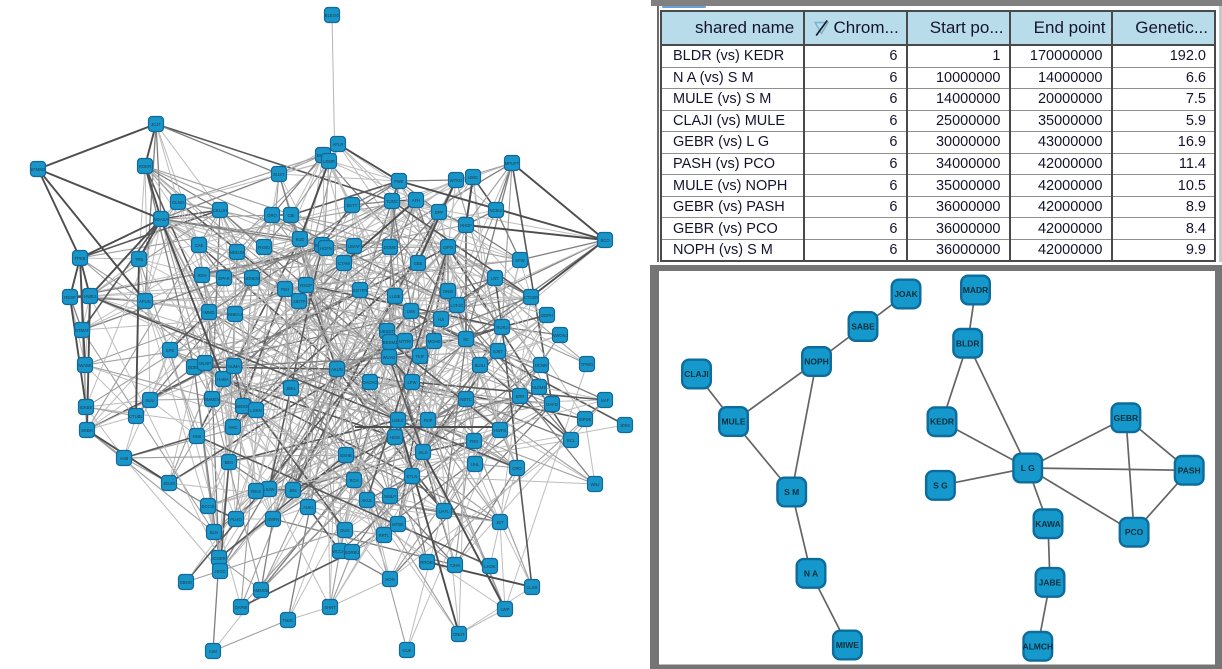  Describe the element at coordinates (473, 177) in the screenshot. I see `svg-text: IJMC` at that location.